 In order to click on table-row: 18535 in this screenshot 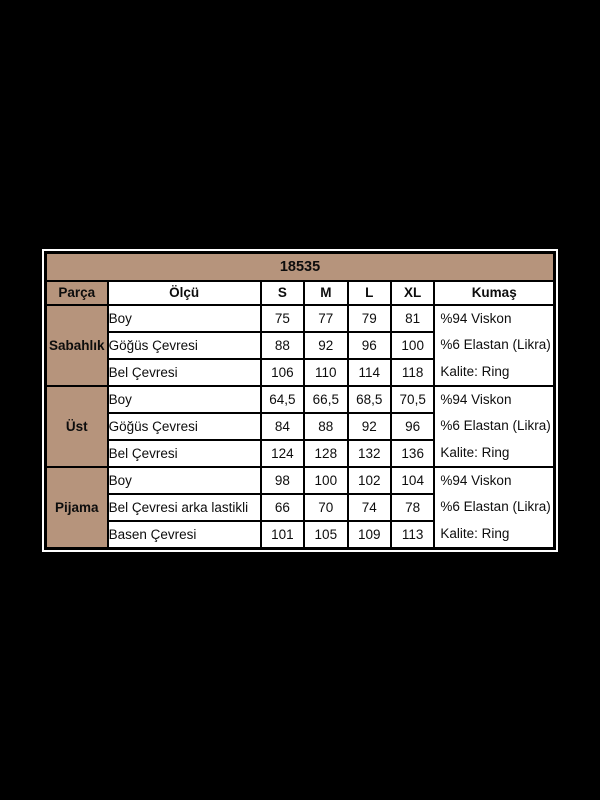, I will do `click(300, 266)`.